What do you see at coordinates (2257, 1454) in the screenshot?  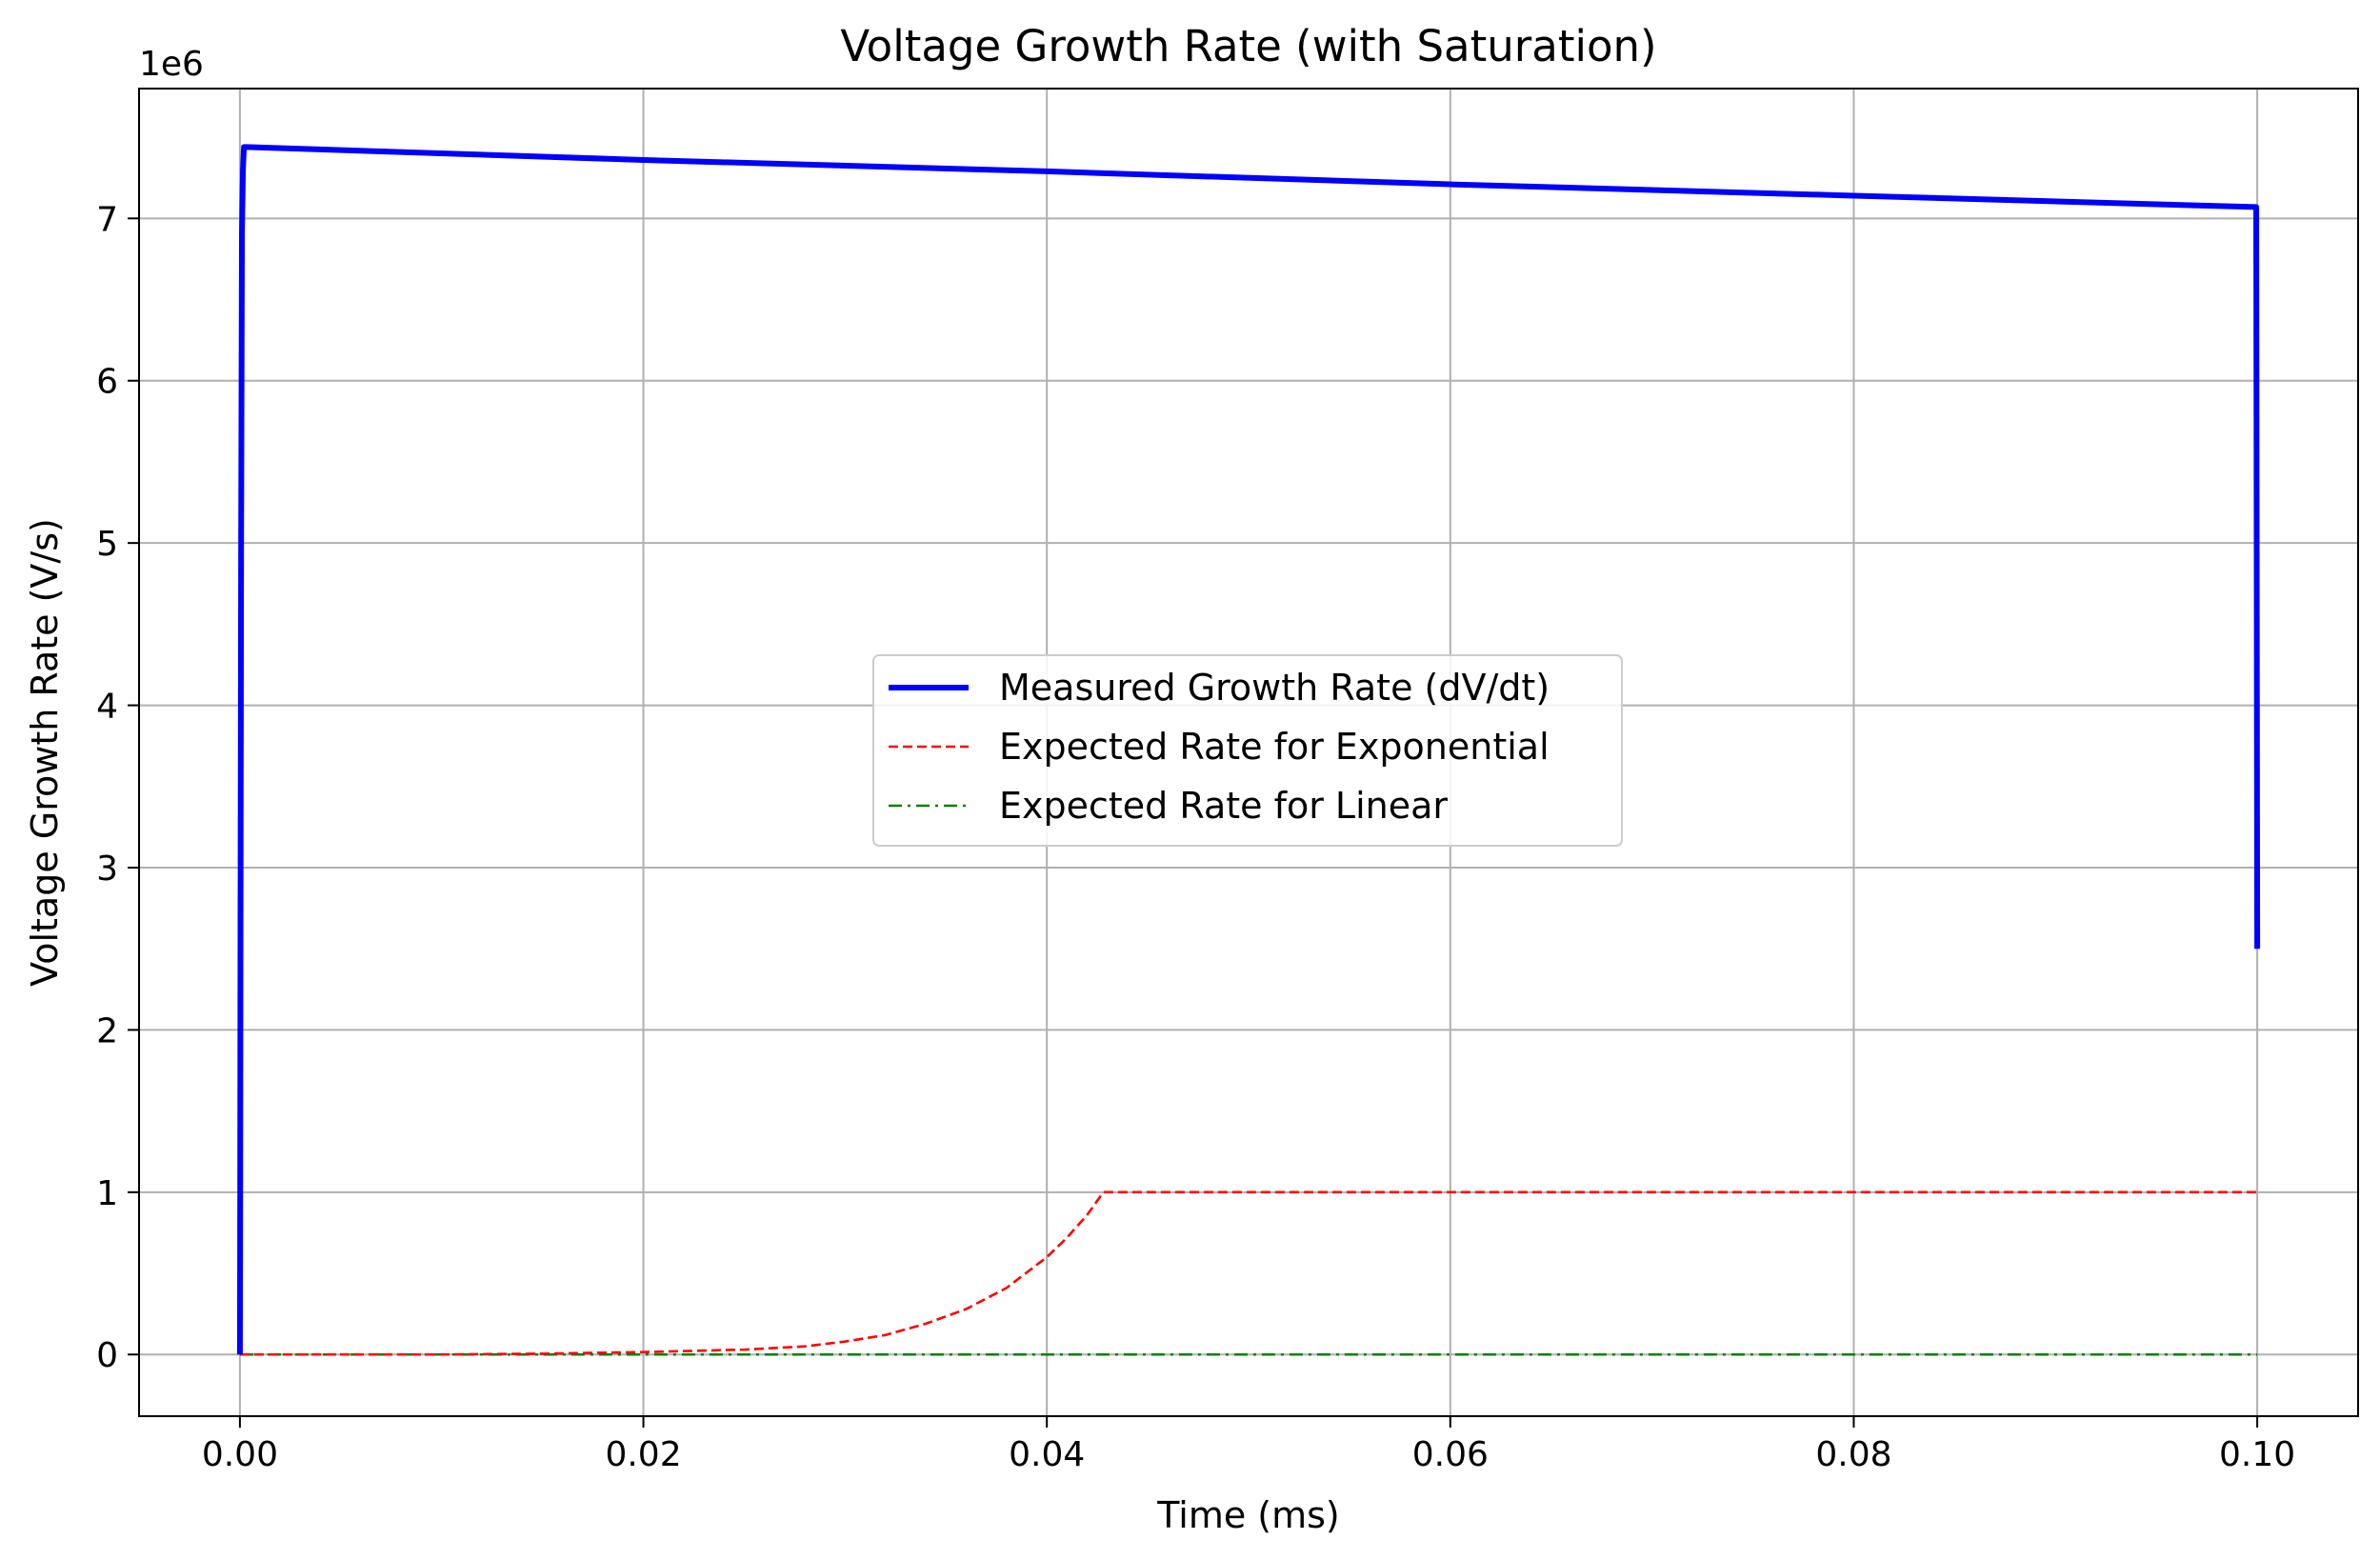 I see `x-tick-label: 0.10` at bounding box center [2257, 1454].